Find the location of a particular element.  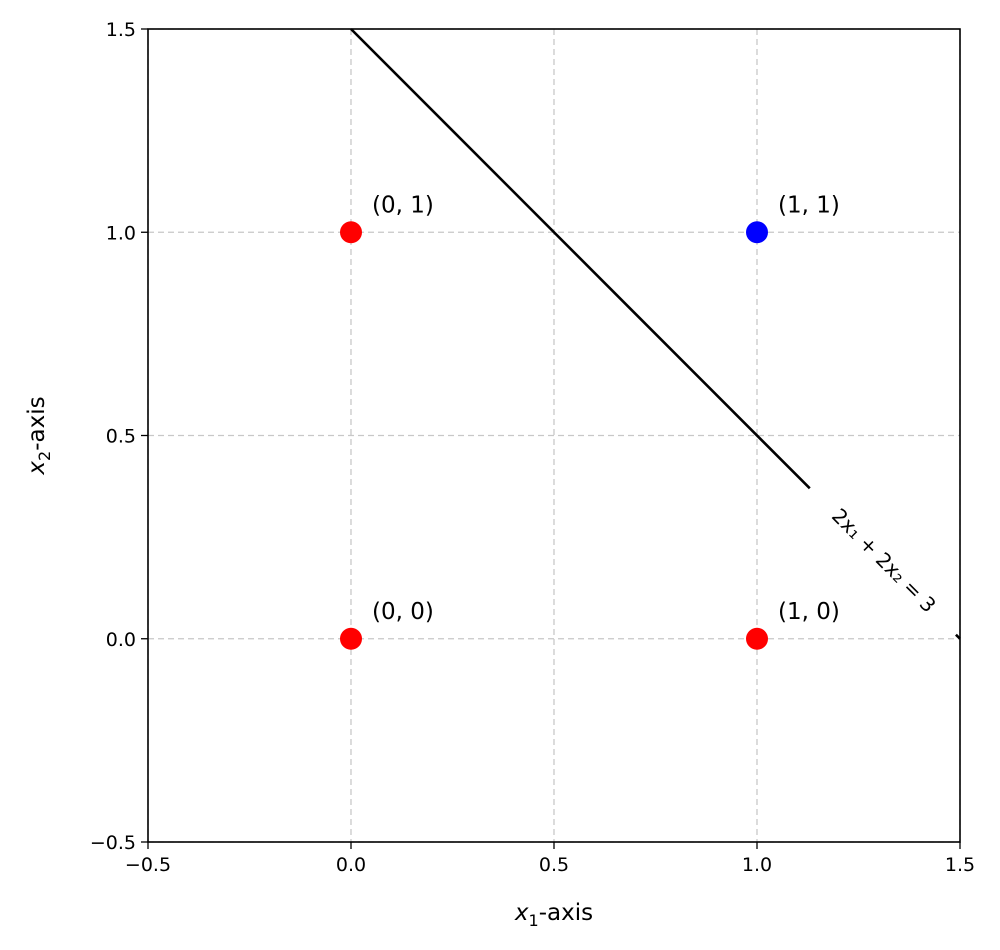

y-tick-label: 0.5 is located at coordinates (121, 437).